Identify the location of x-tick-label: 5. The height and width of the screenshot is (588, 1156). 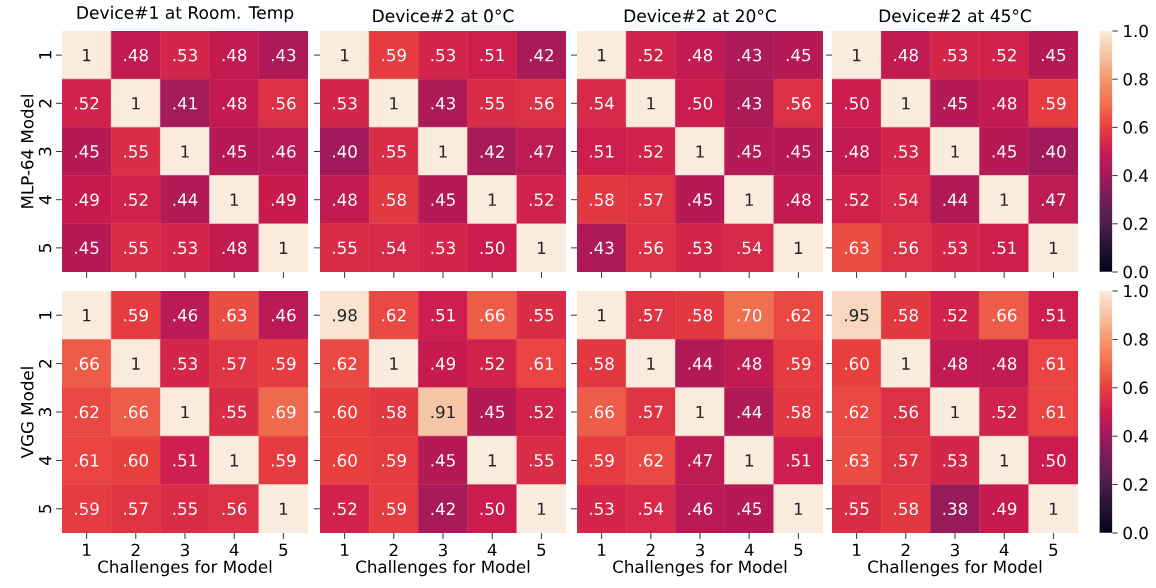
(1053, 550).